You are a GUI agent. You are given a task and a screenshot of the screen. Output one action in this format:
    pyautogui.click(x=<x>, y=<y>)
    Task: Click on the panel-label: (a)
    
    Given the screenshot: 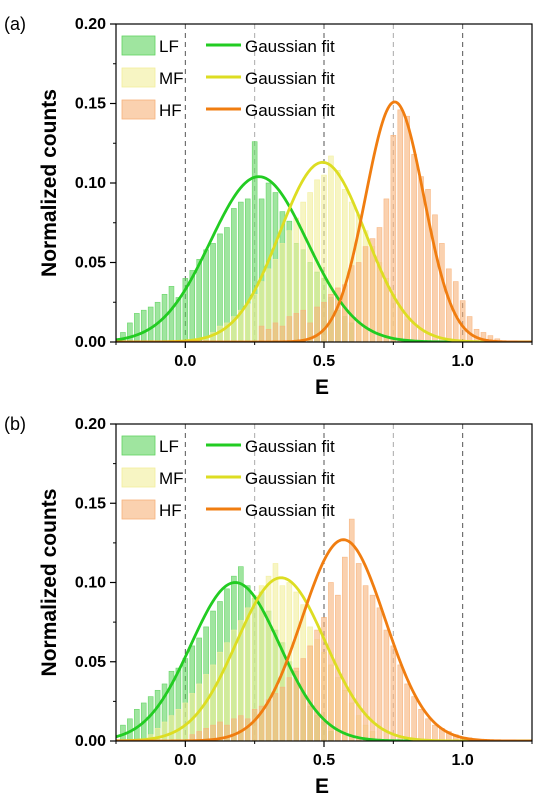 What is the action you would take?
    pyautogui.click(x=15, y=24)
    